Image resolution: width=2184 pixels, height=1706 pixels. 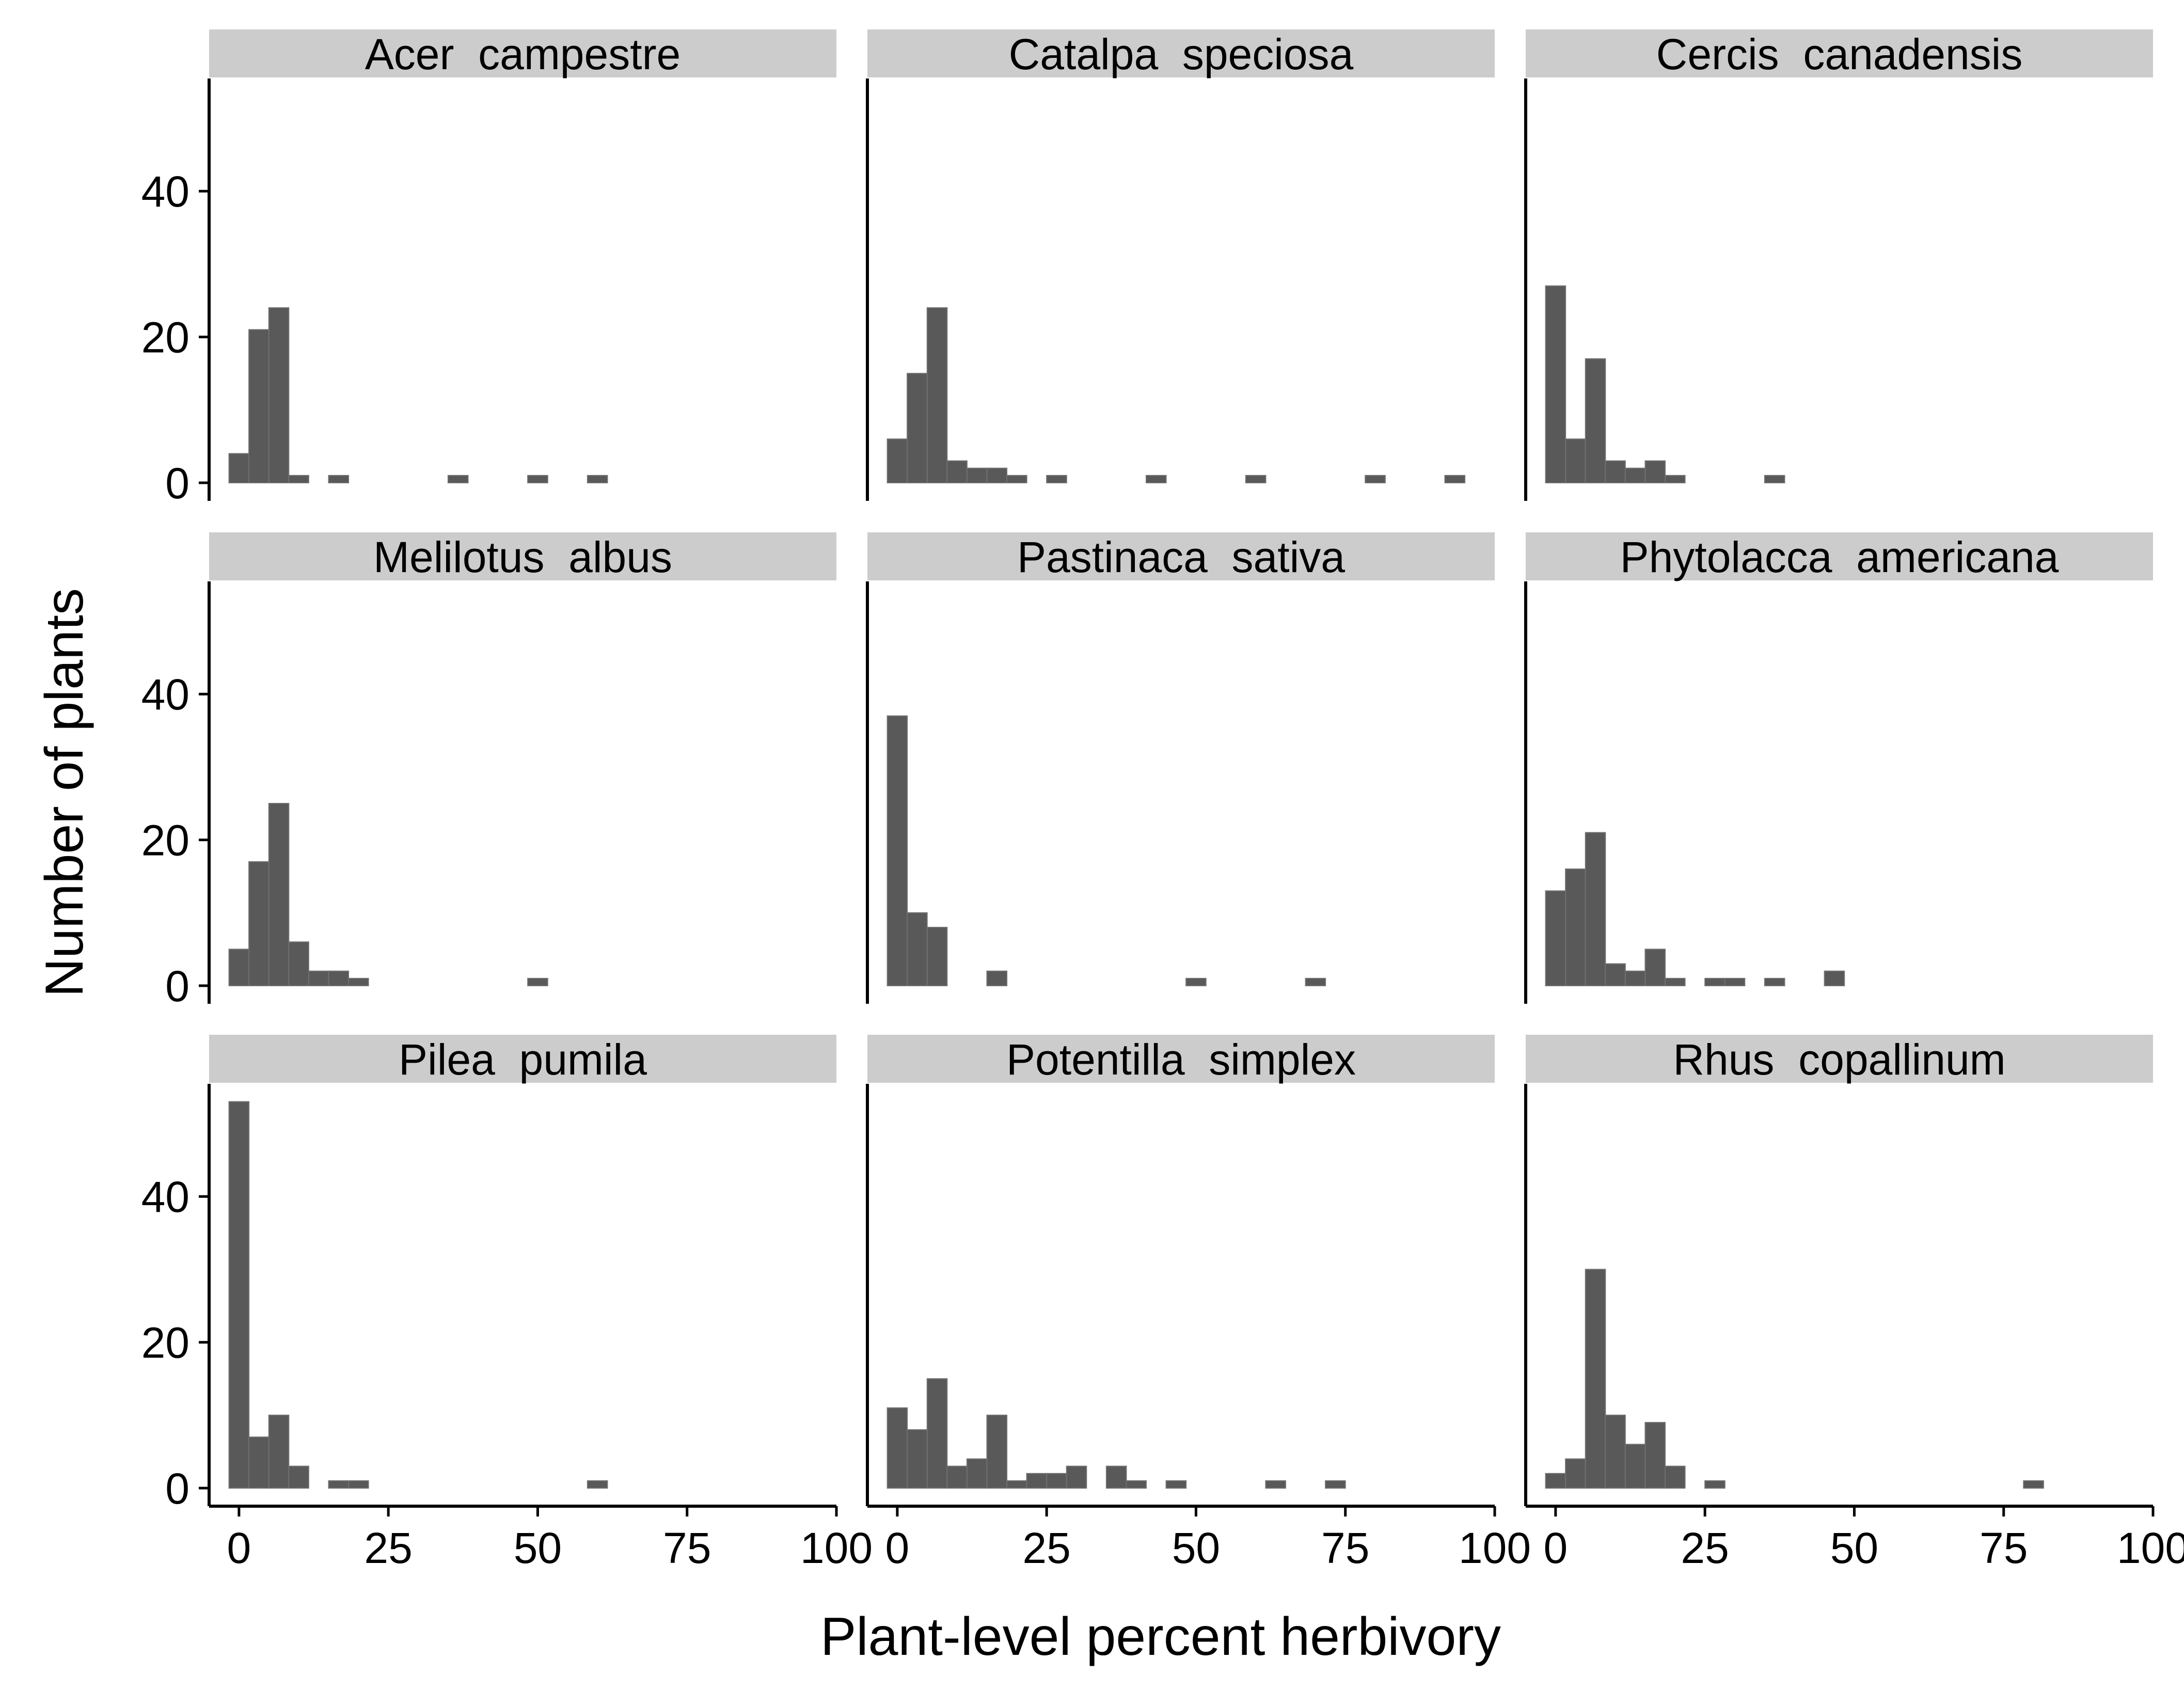 What do you see at coordinates (1705, 1548) in the screenshot?
I see `x-tick-label: 25` at bounding box center [1705, 1548].